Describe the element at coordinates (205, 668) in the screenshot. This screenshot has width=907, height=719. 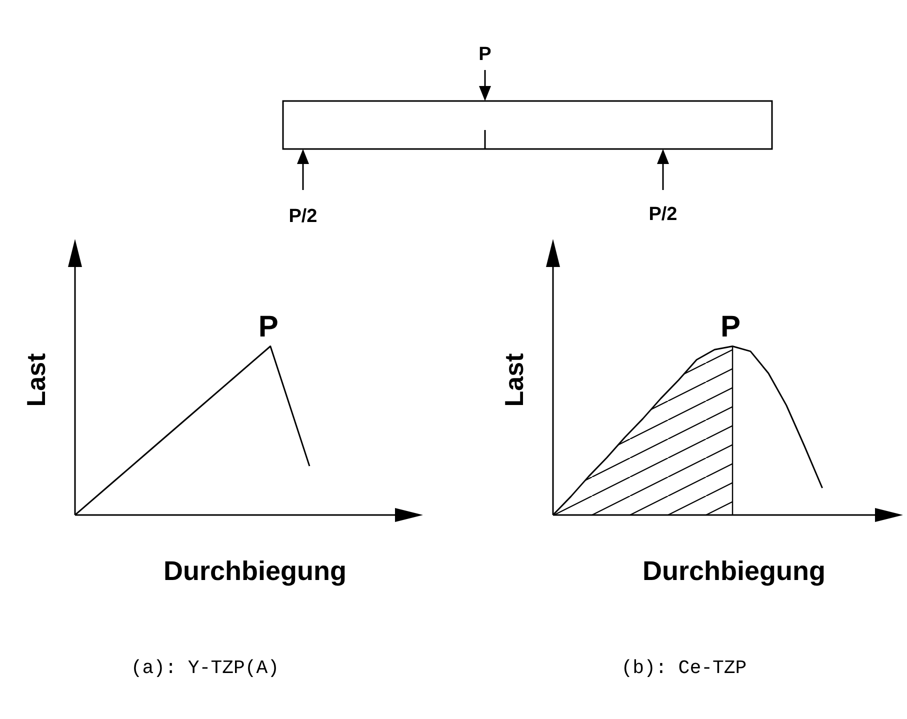
I see `text: (a): Y-TZP(A)` at that location.